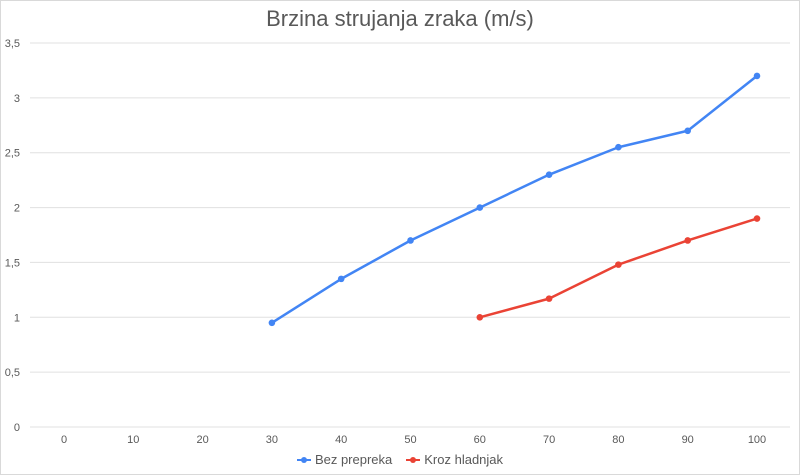  I want to click on legend: Bez prepreka Kroz hladnjak, so click(400, 459).